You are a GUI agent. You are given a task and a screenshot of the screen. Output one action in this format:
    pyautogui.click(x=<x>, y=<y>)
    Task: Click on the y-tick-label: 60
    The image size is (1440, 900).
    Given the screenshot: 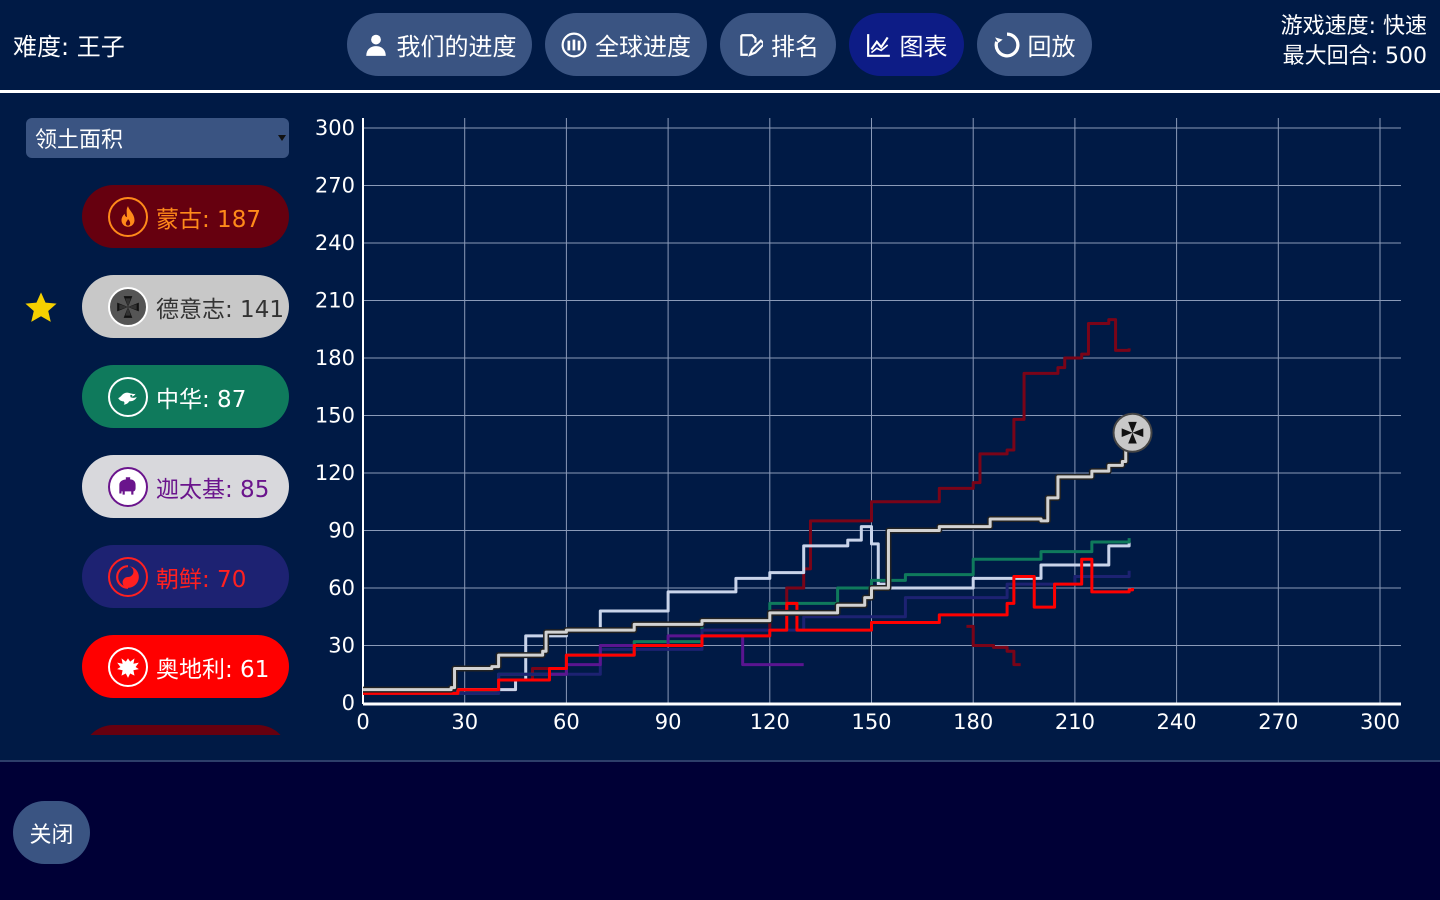 What is the action you would take?
    pyautogui.click(x=341, y=588)
    